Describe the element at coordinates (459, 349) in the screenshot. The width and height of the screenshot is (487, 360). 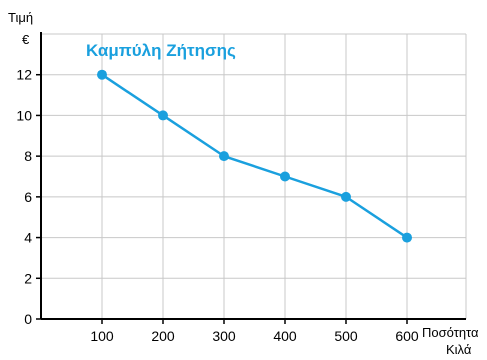
I see `x-axis-unit: Κιλά` at that location.